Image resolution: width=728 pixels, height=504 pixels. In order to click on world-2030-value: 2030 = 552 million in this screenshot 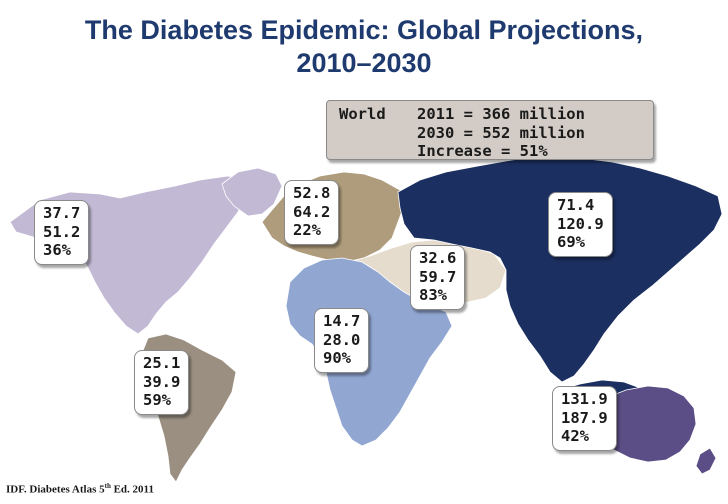, I will do `click(501, 132)`.